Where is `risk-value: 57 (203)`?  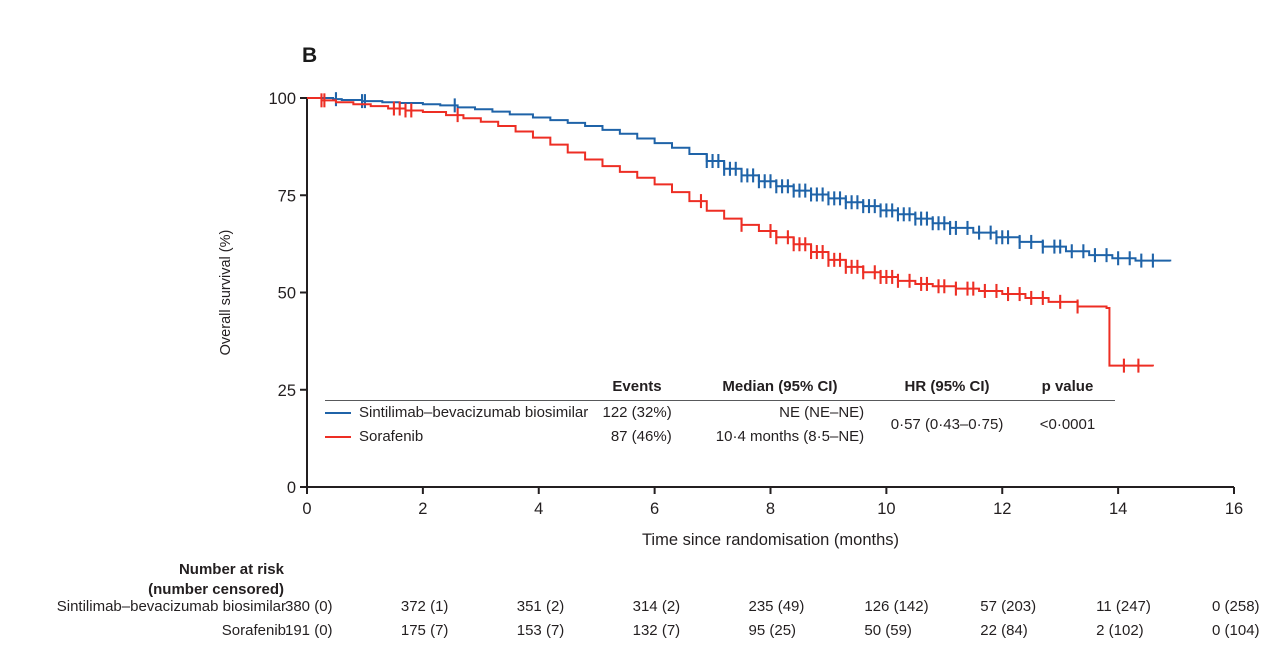 risk-value: 57 (203) is located at coordinates (1008, 606).